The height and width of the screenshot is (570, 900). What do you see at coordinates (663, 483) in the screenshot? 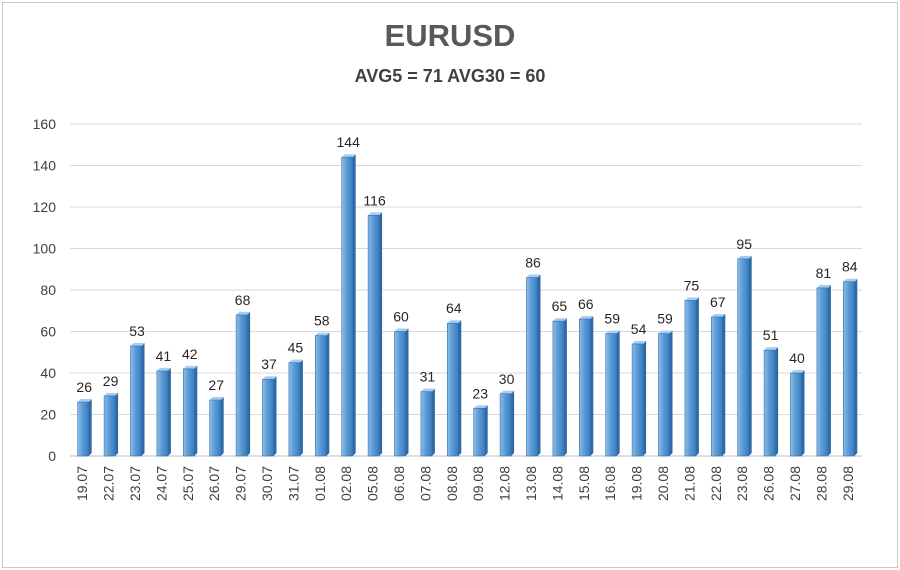
I see `x-tick-label: 20.08` at bounding box center [663, 483].